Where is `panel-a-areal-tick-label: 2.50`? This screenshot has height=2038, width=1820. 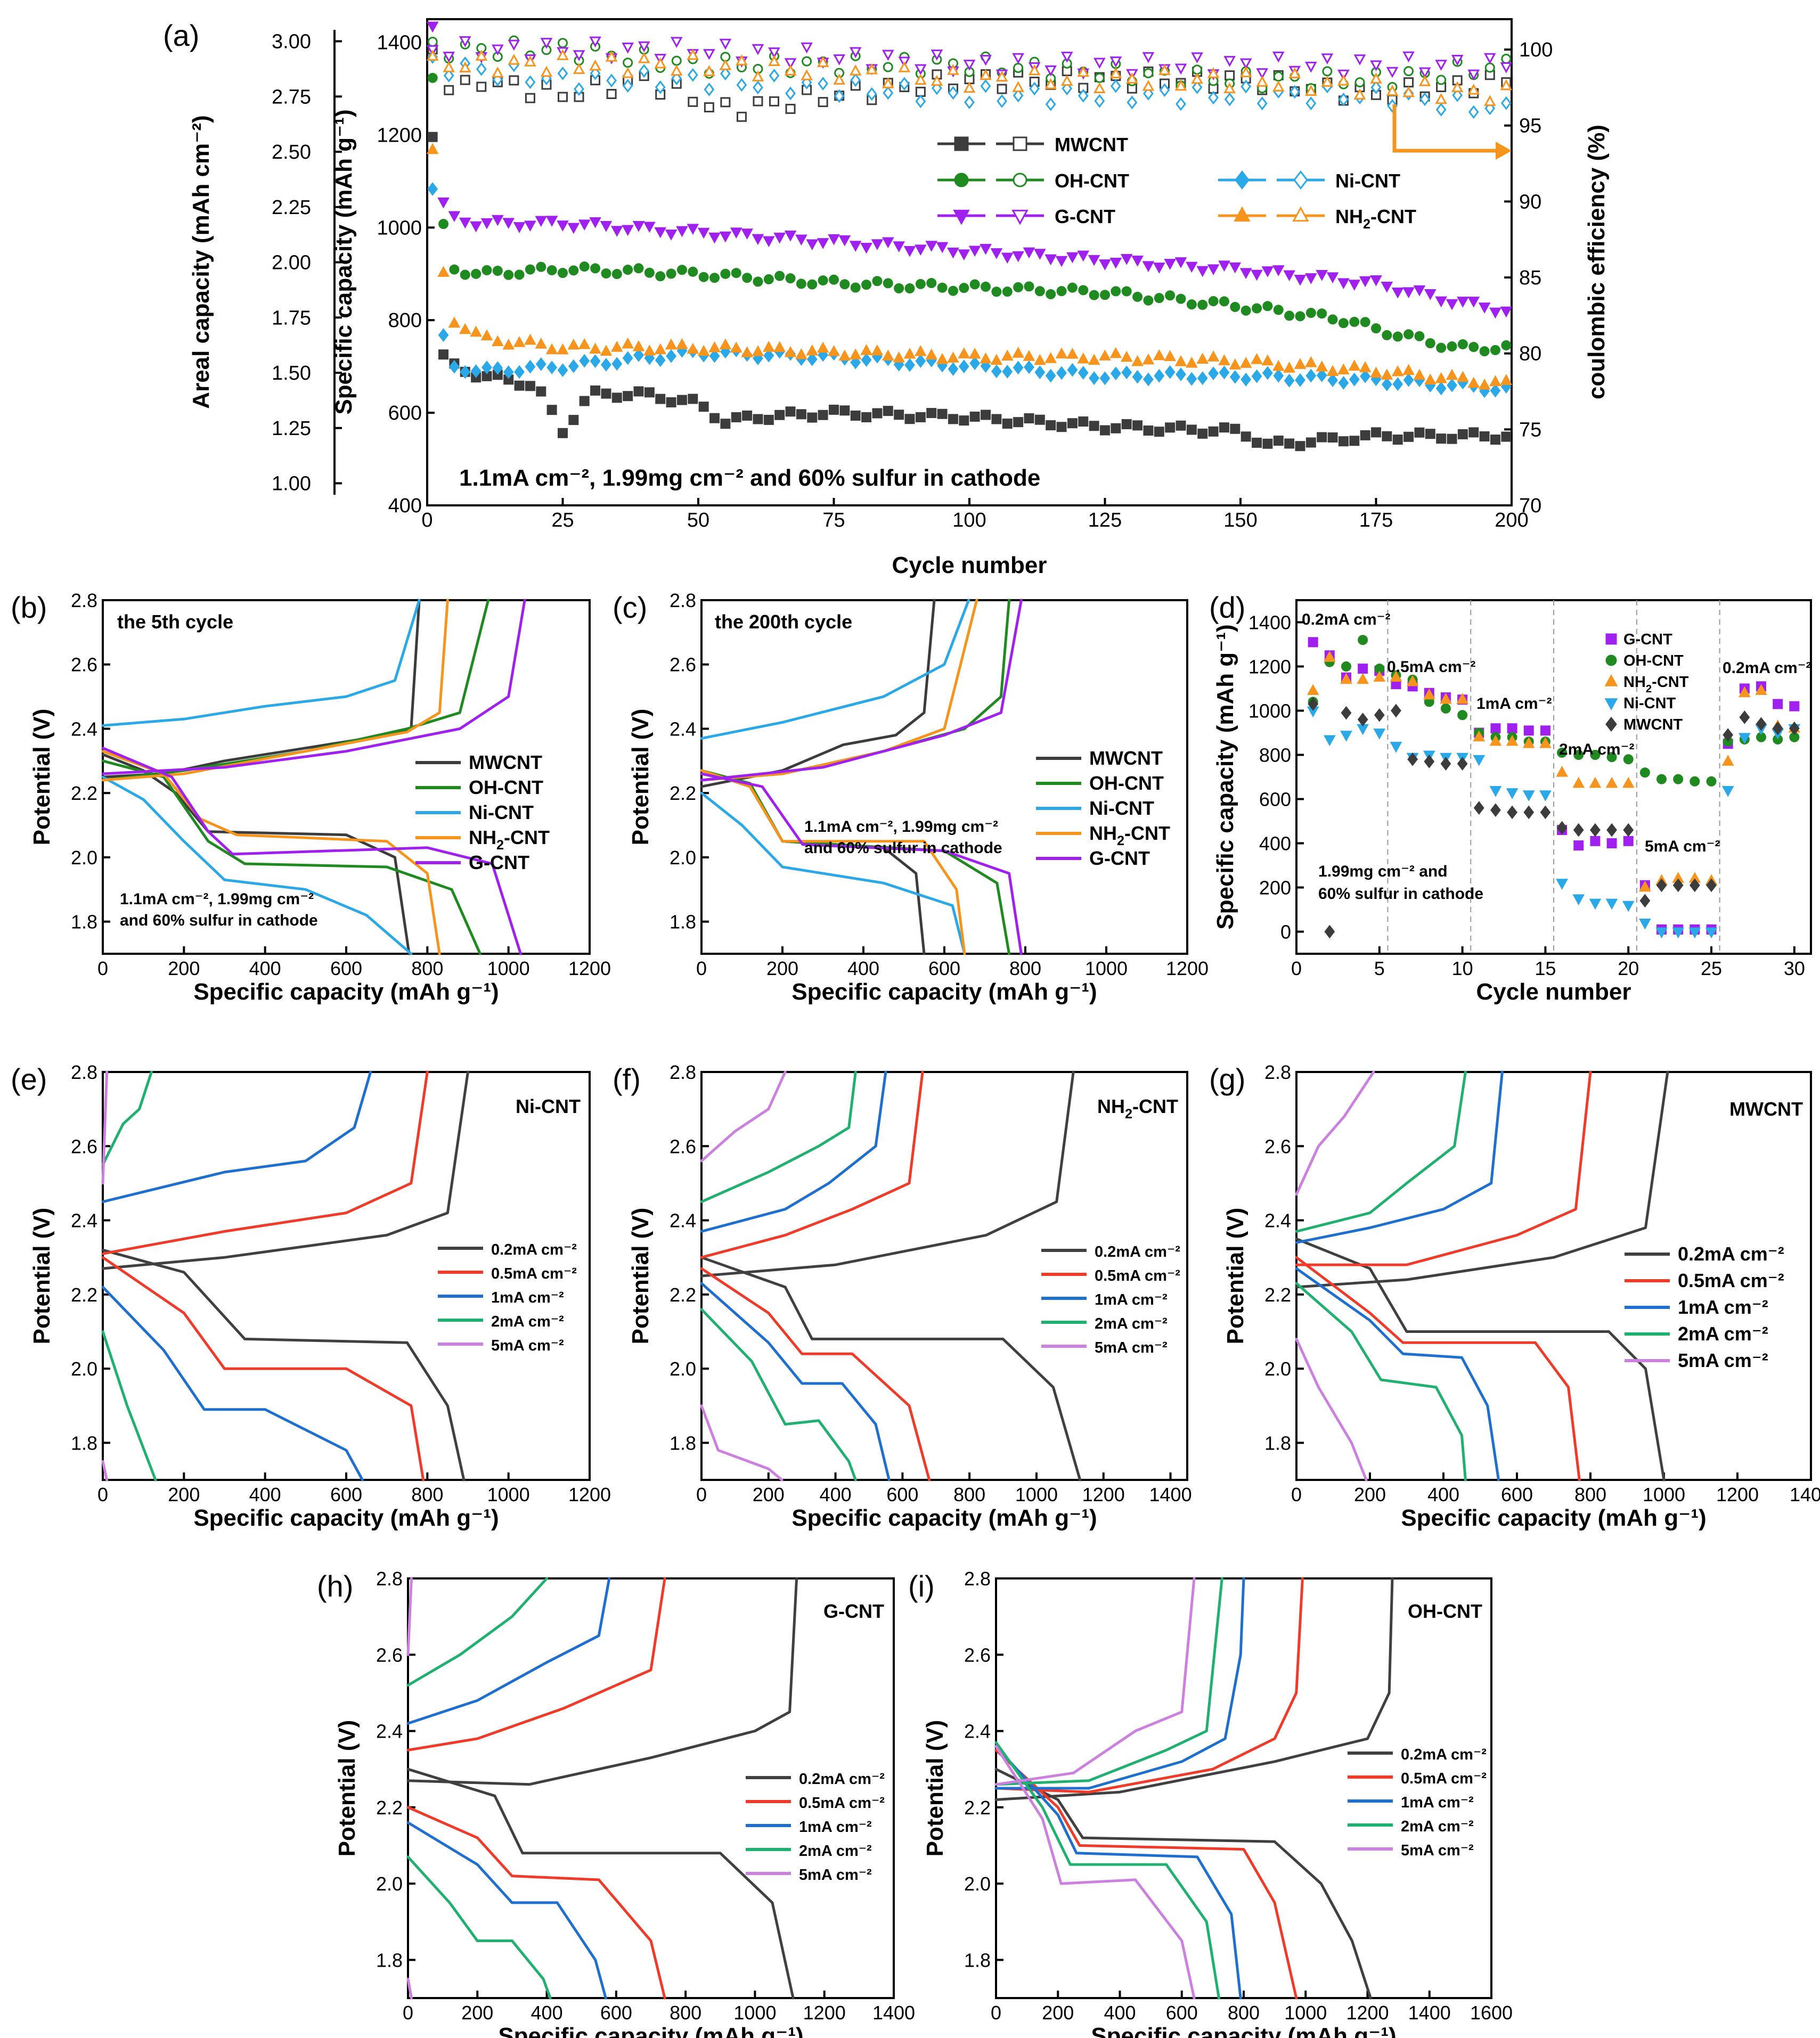
panel-a-areal-tick-label: 2.50 is located at coordinates (291, 152).